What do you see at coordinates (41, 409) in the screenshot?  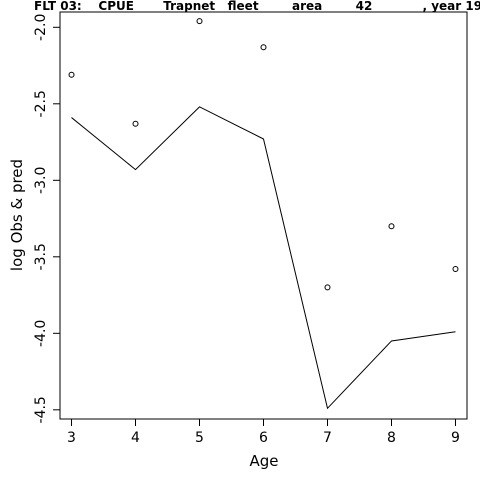 I see `y-tick-label: -4.5` at bounding box center [41, 409].